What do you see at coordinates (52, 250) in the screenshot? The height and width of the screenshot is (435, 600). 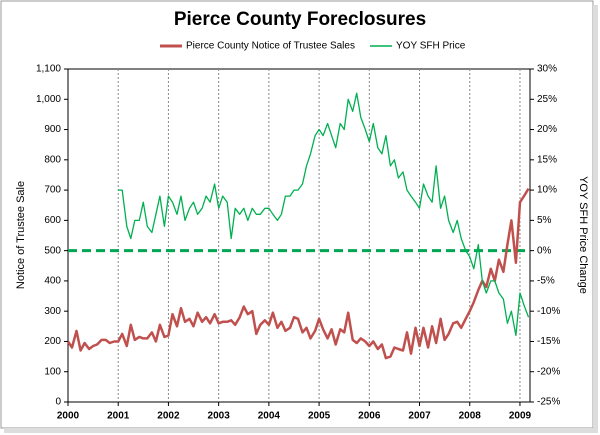 I see `y-tick-label: 500` at bounding box center [52, 250].